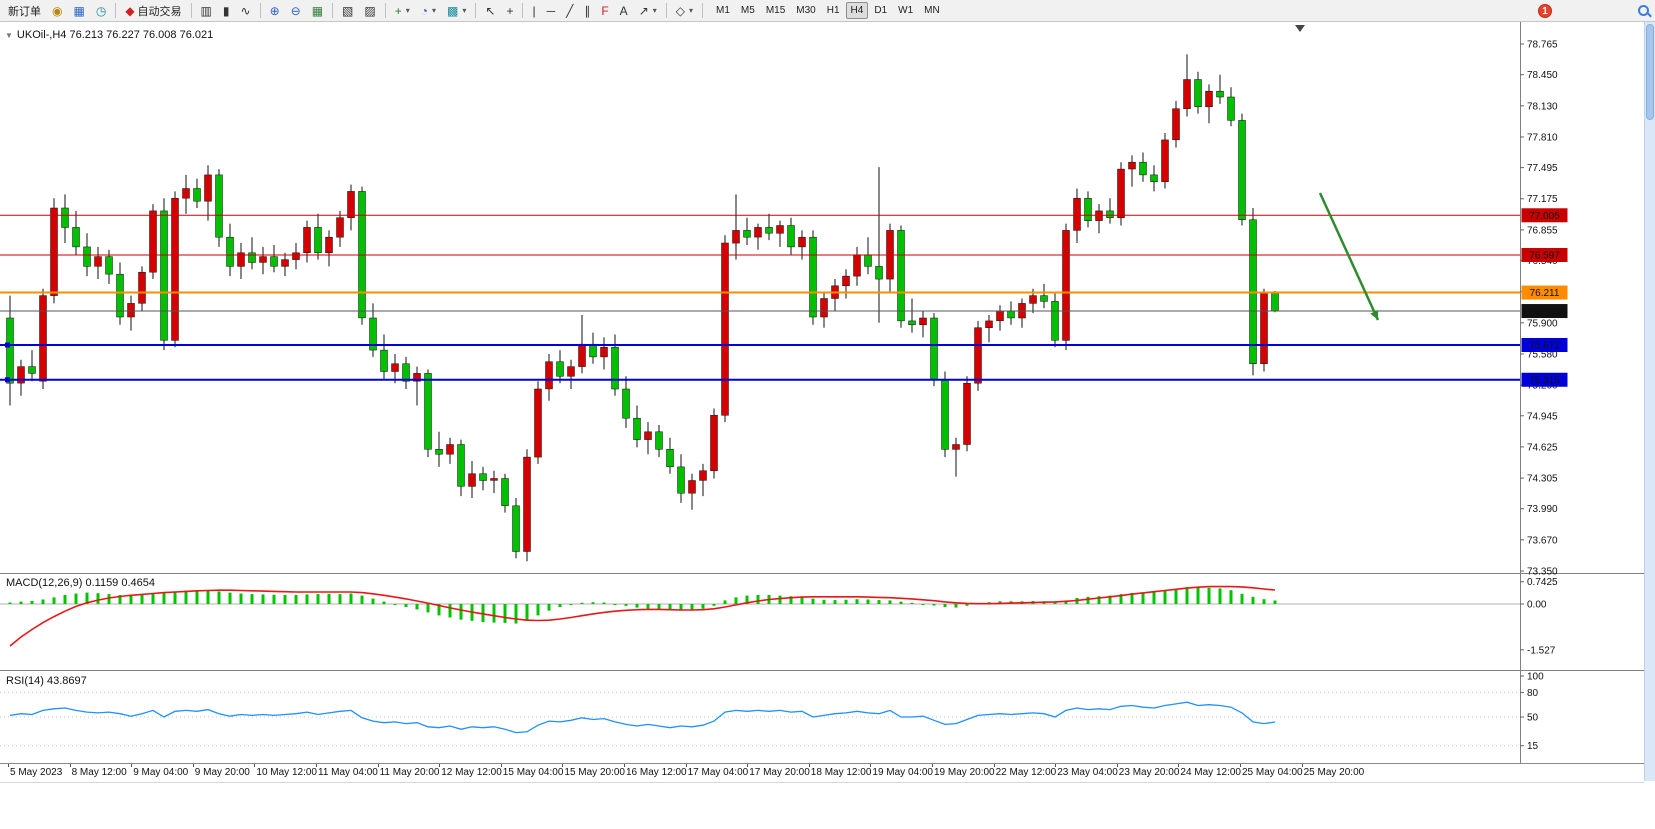  I want to click on periods-button: ◔ ▾, so click(428, 11).